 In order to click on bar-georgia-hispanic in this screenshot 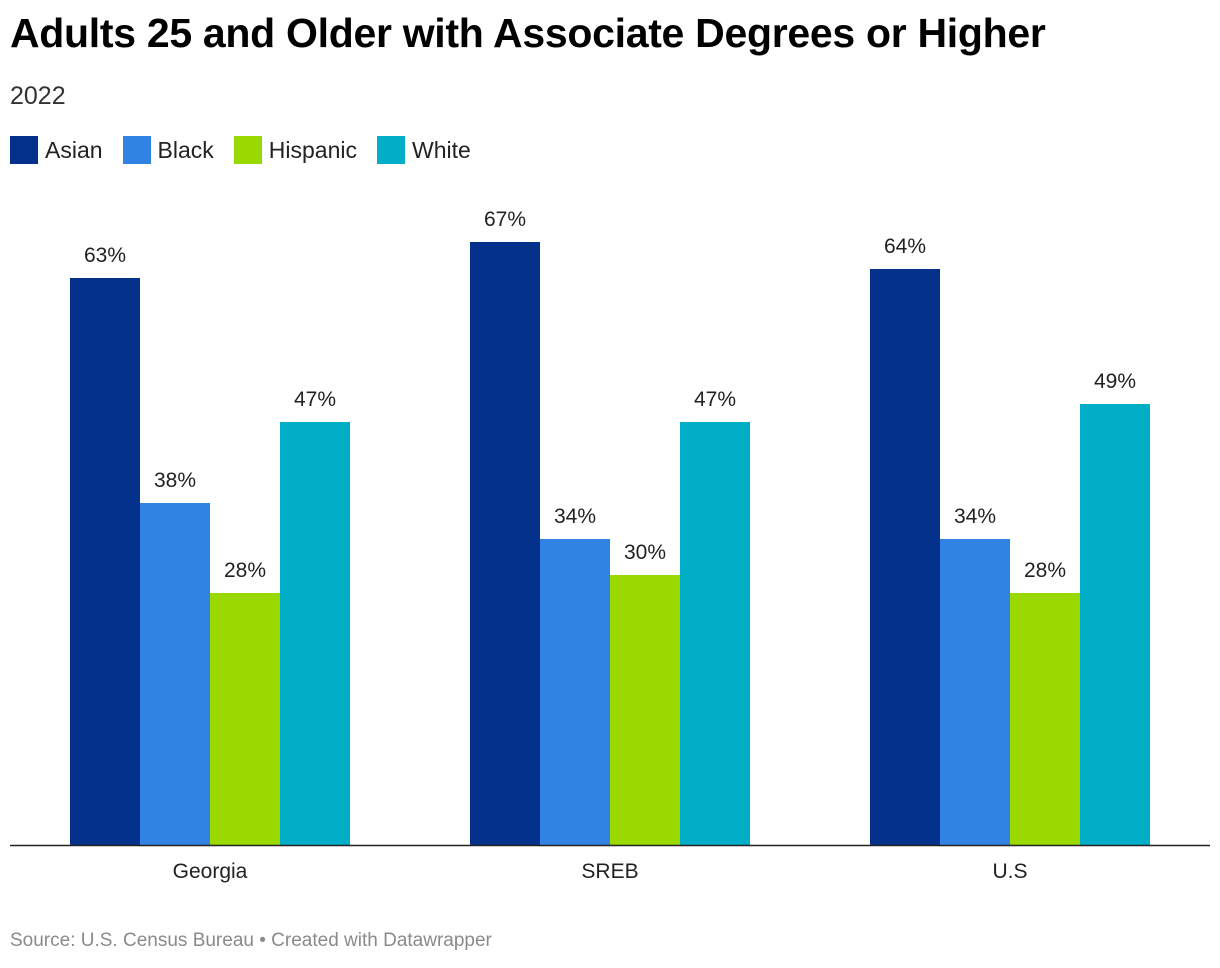, I will do `click(245, 719)`.